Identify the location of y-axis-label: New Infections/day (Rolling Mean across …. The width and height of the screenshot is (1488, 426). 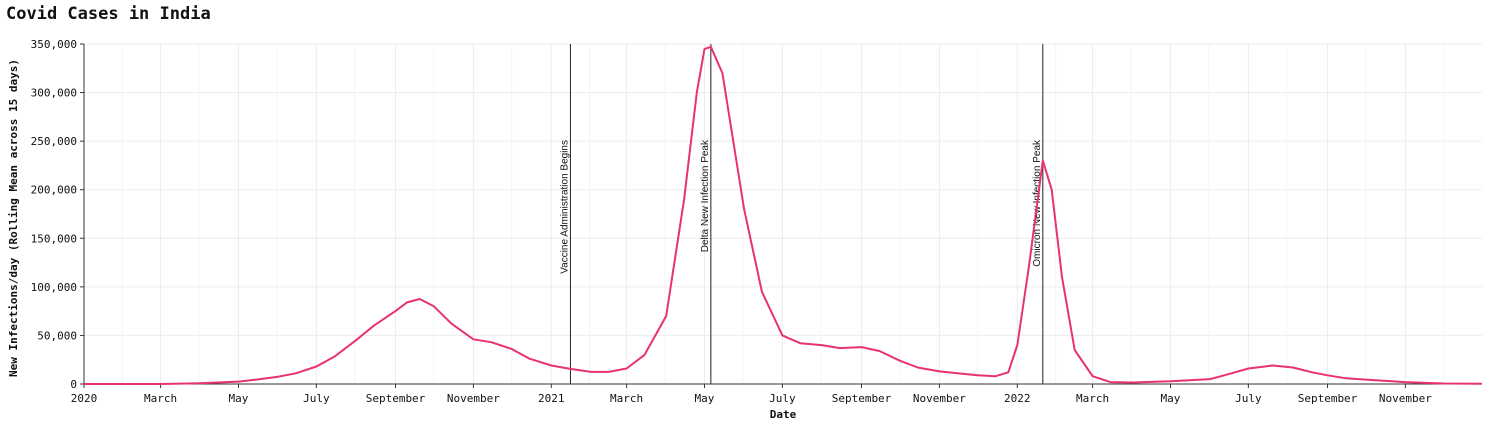
(13, 218).